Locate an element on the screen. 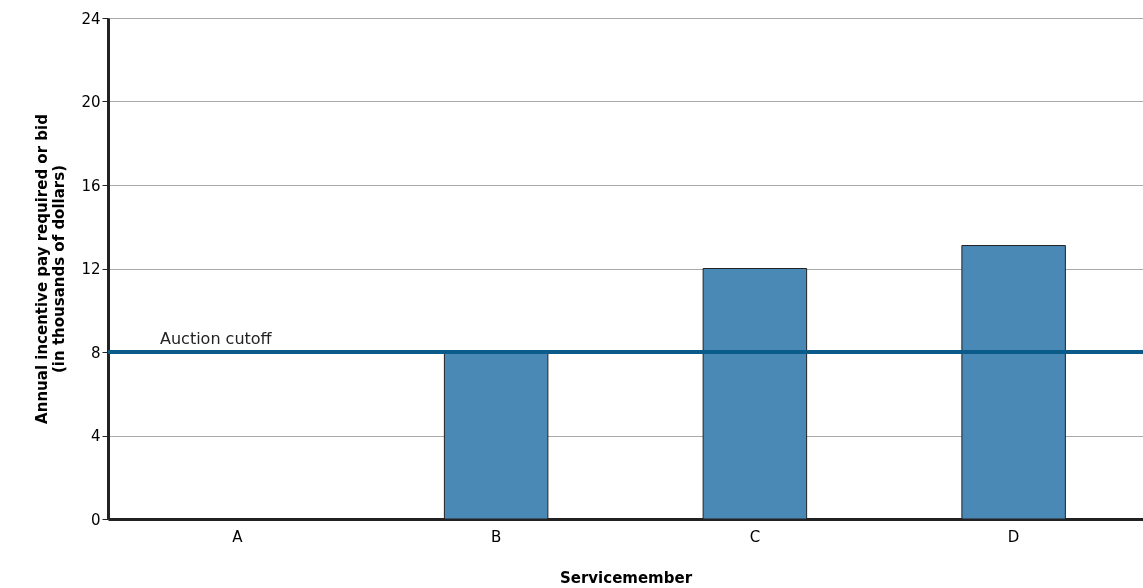 This screenshot has width=1143, height=588. y-tick-label: 0 is located at coordinates (95, 519).